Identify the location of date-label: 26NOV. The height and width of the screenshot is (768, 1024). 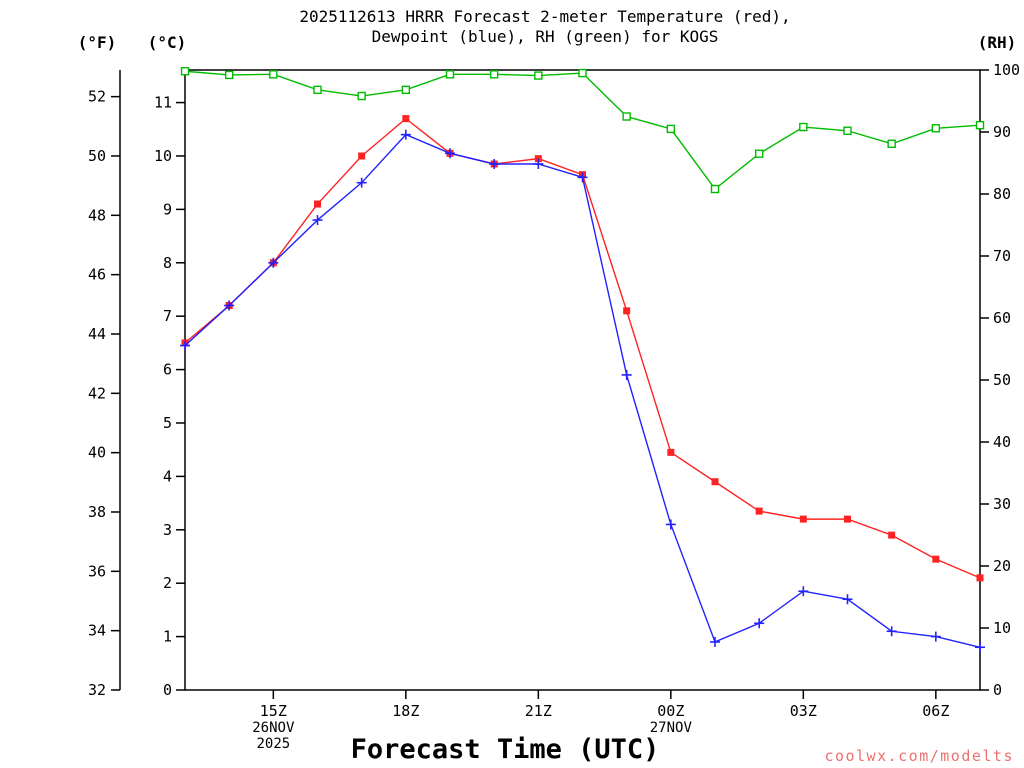
(273, 728).